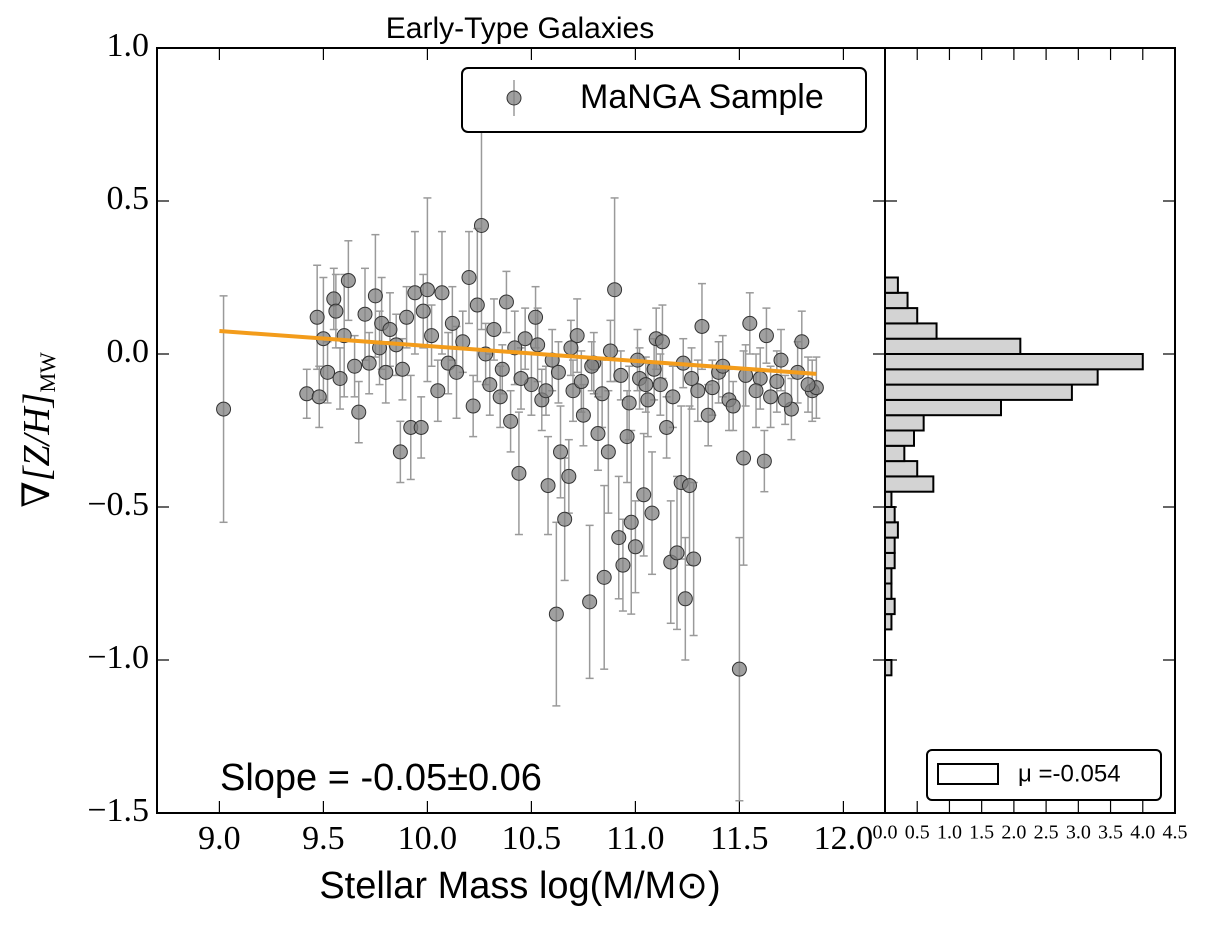 This screenshot has width=1207, height=928. I want to click on x-tick-label: 0.0, so click(885, 833).